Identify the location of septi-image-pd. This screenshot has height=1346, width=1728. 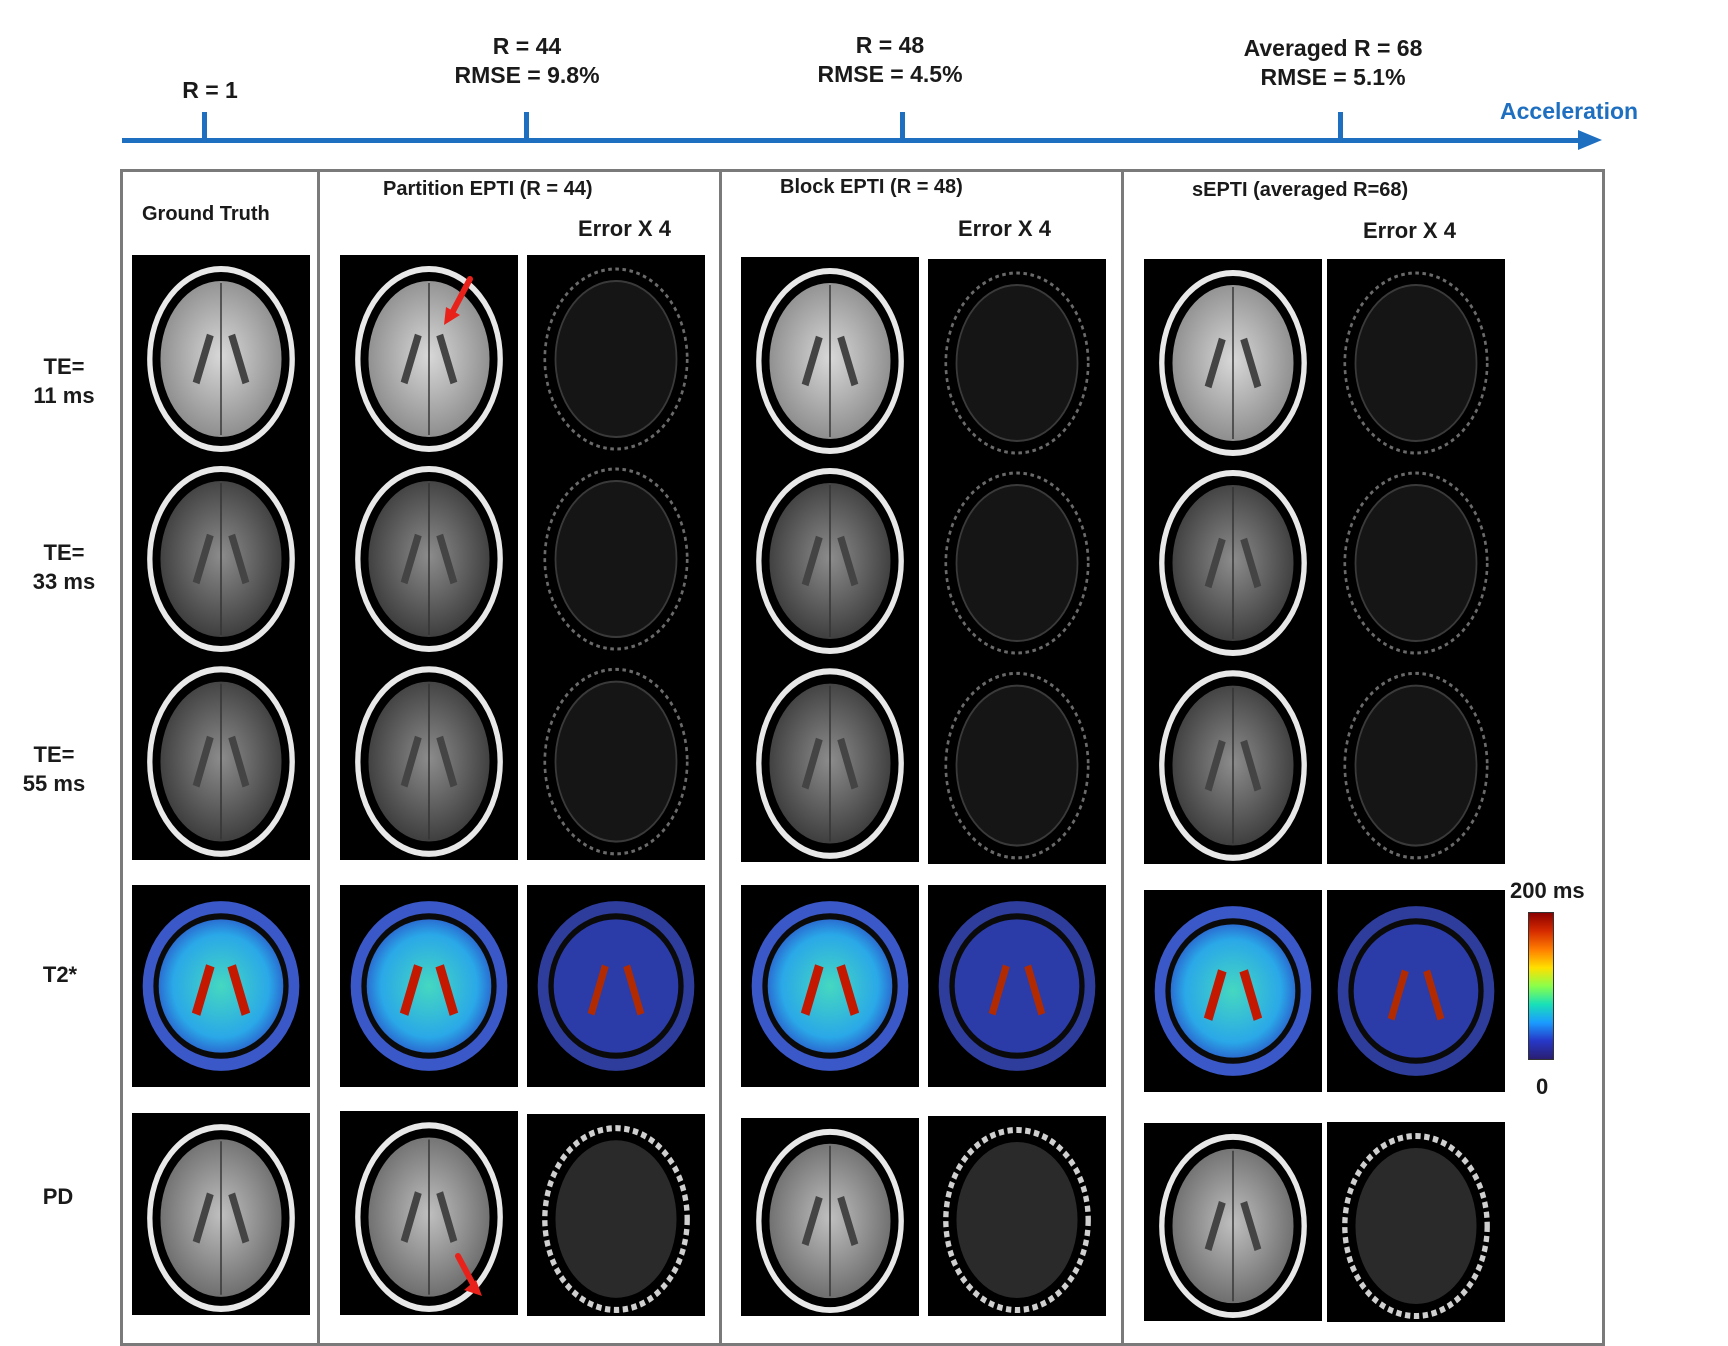
(1233, 1222).